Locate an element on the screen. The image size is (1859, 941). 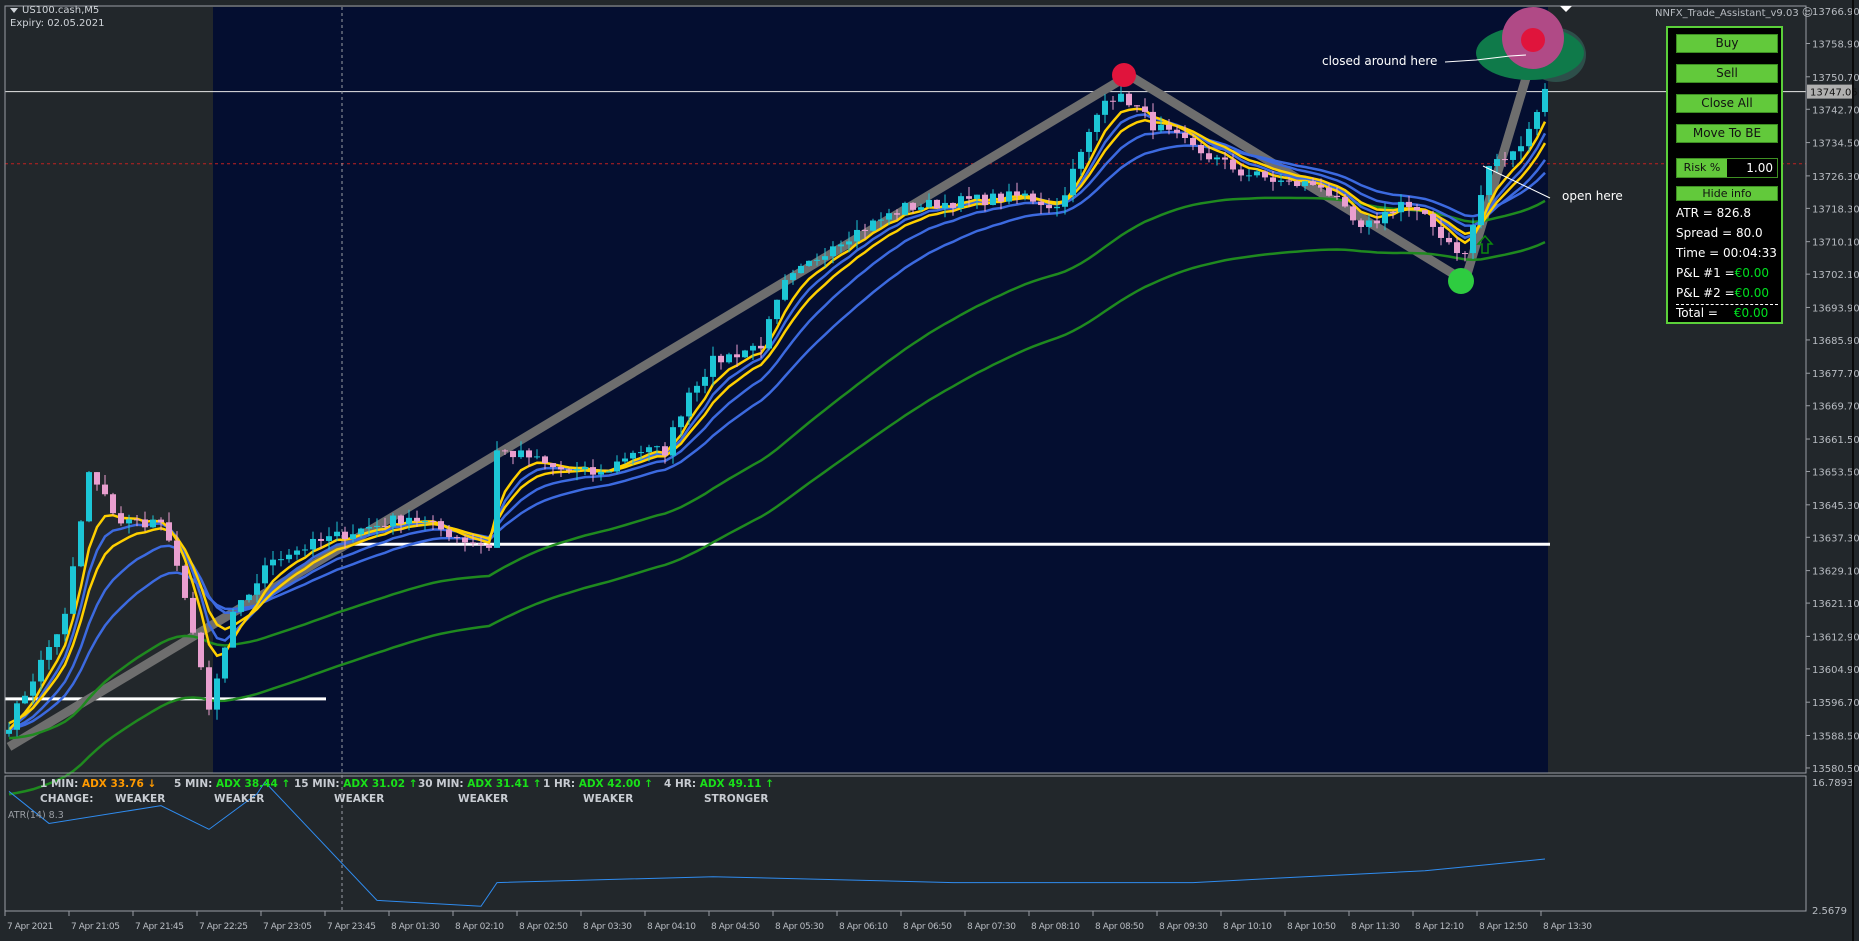
total-label: Total = is located at coordinates (1697, 313).